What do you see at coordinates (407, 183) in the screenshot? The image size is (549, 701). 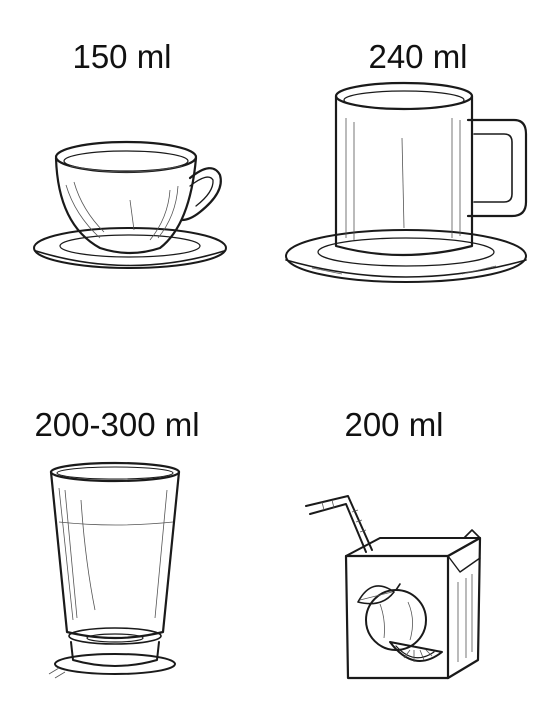 I see `mug-icon` at bounding box center [407, 183].